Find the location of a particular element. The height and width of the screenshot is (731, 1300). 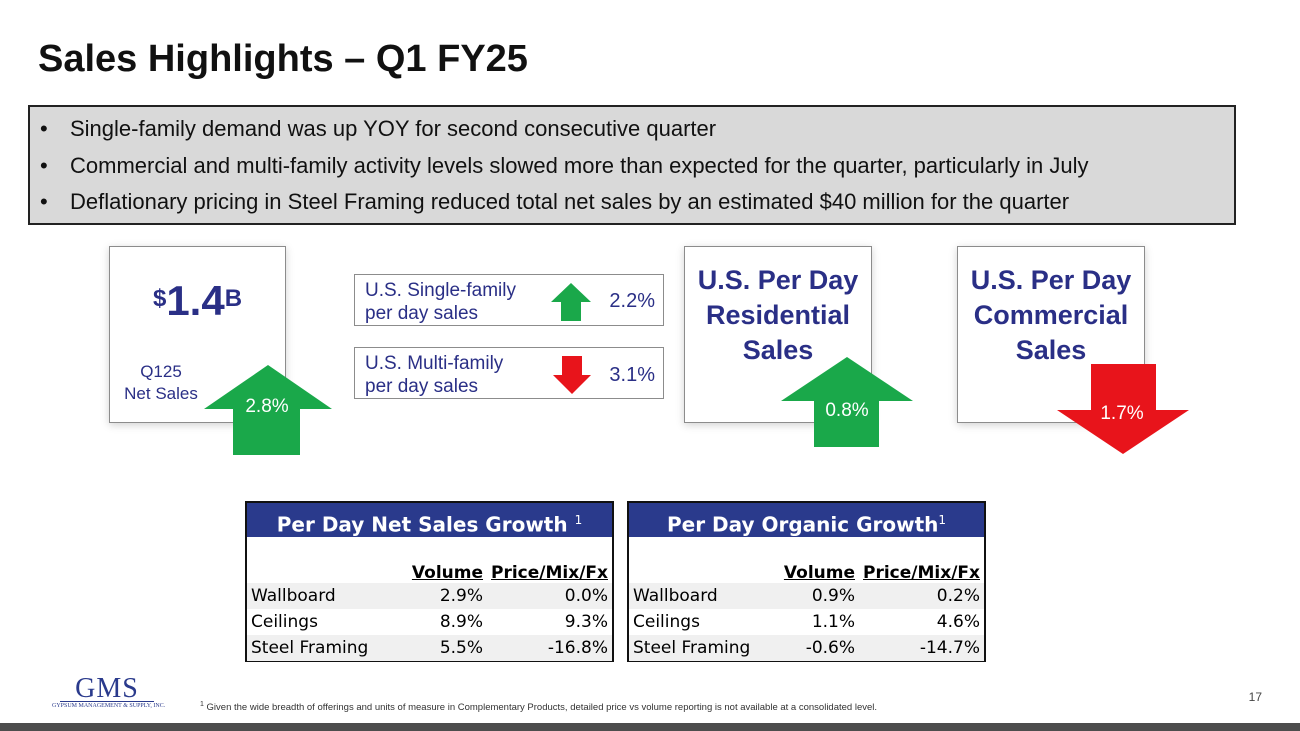

net-sales-label-line2: Net Sales is located at coordinates (161, 393).